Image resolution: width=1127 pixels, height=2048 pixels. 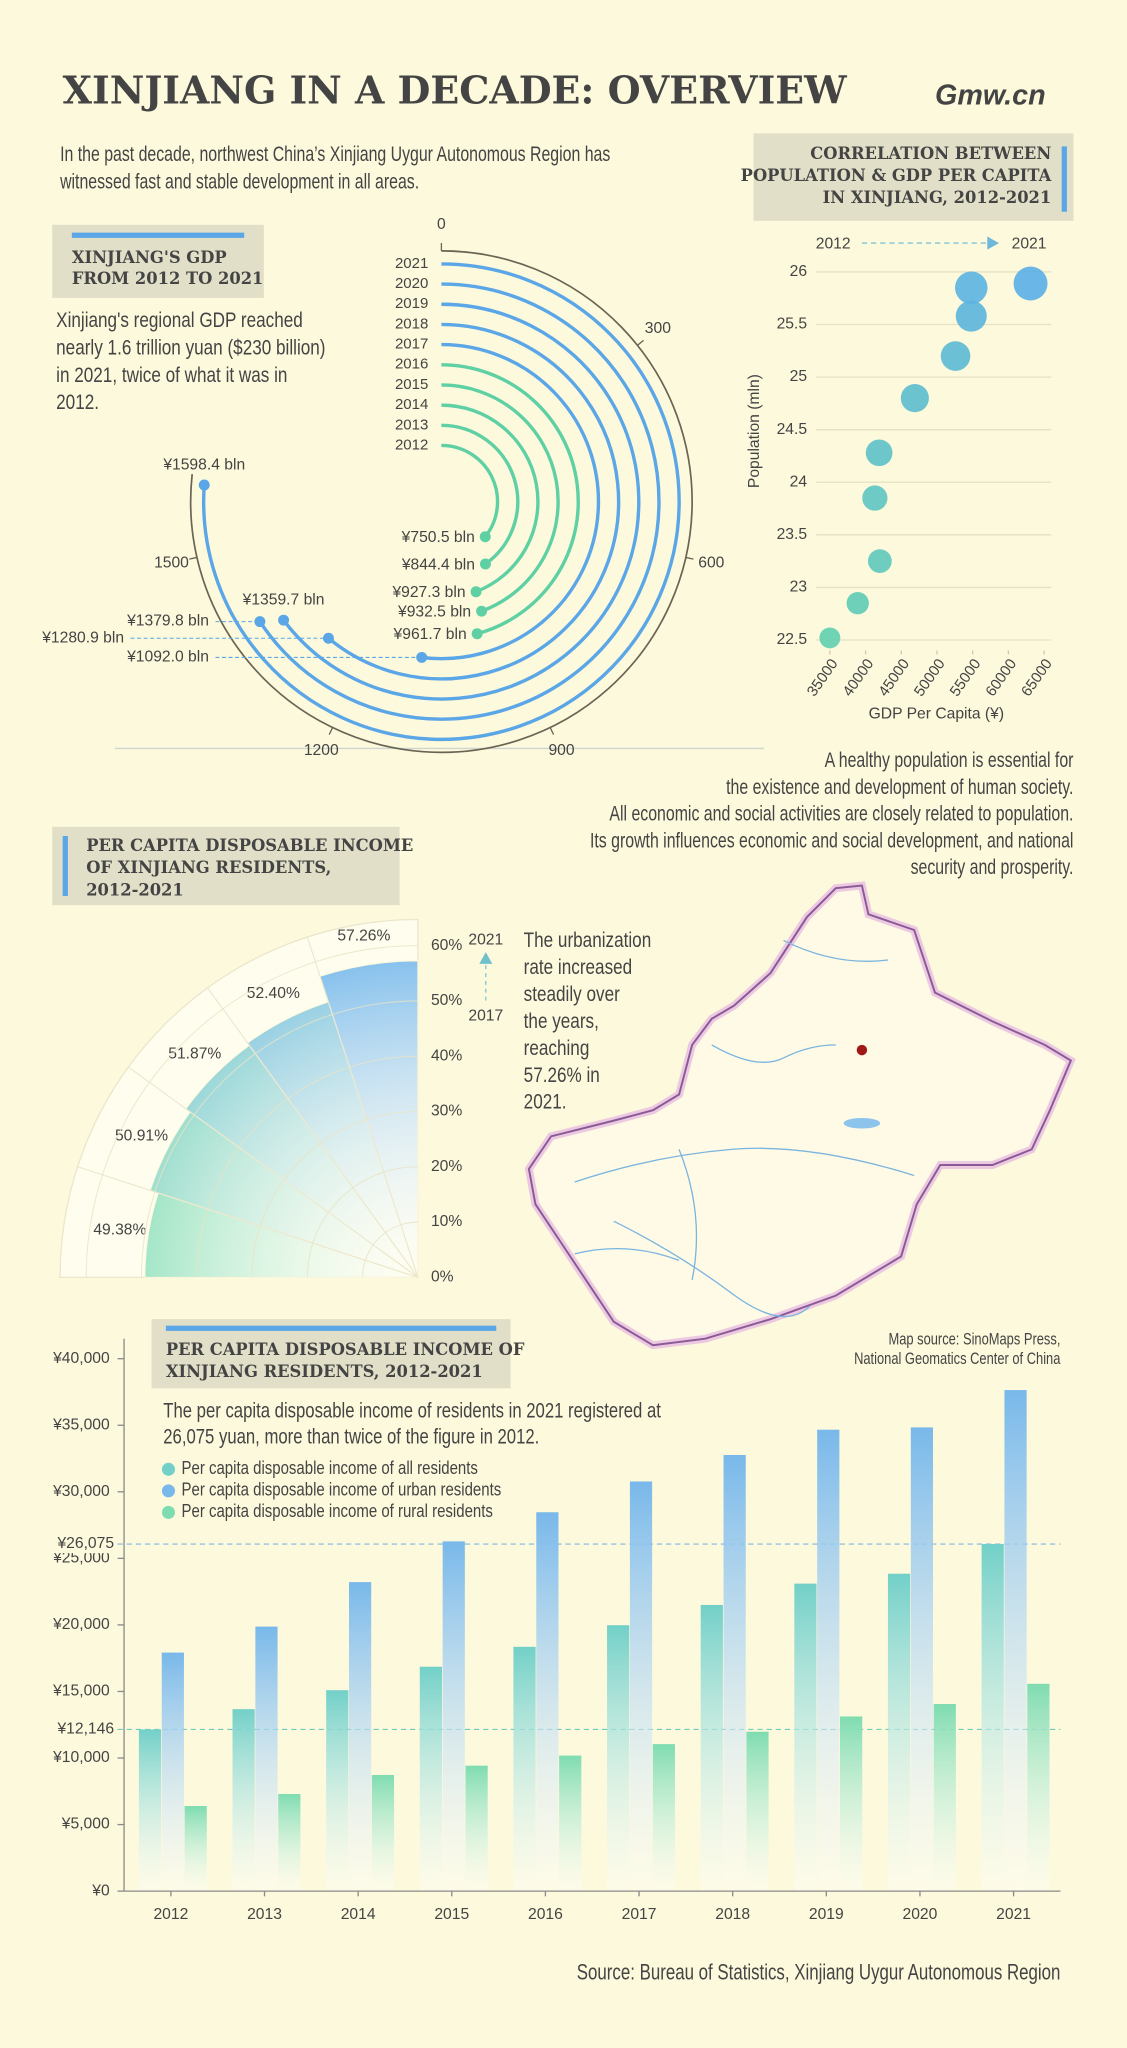 What do you see at coordinates (711, 562) in the screenshot?
I see `tick-label: 600` at bounding box center [711, 562].